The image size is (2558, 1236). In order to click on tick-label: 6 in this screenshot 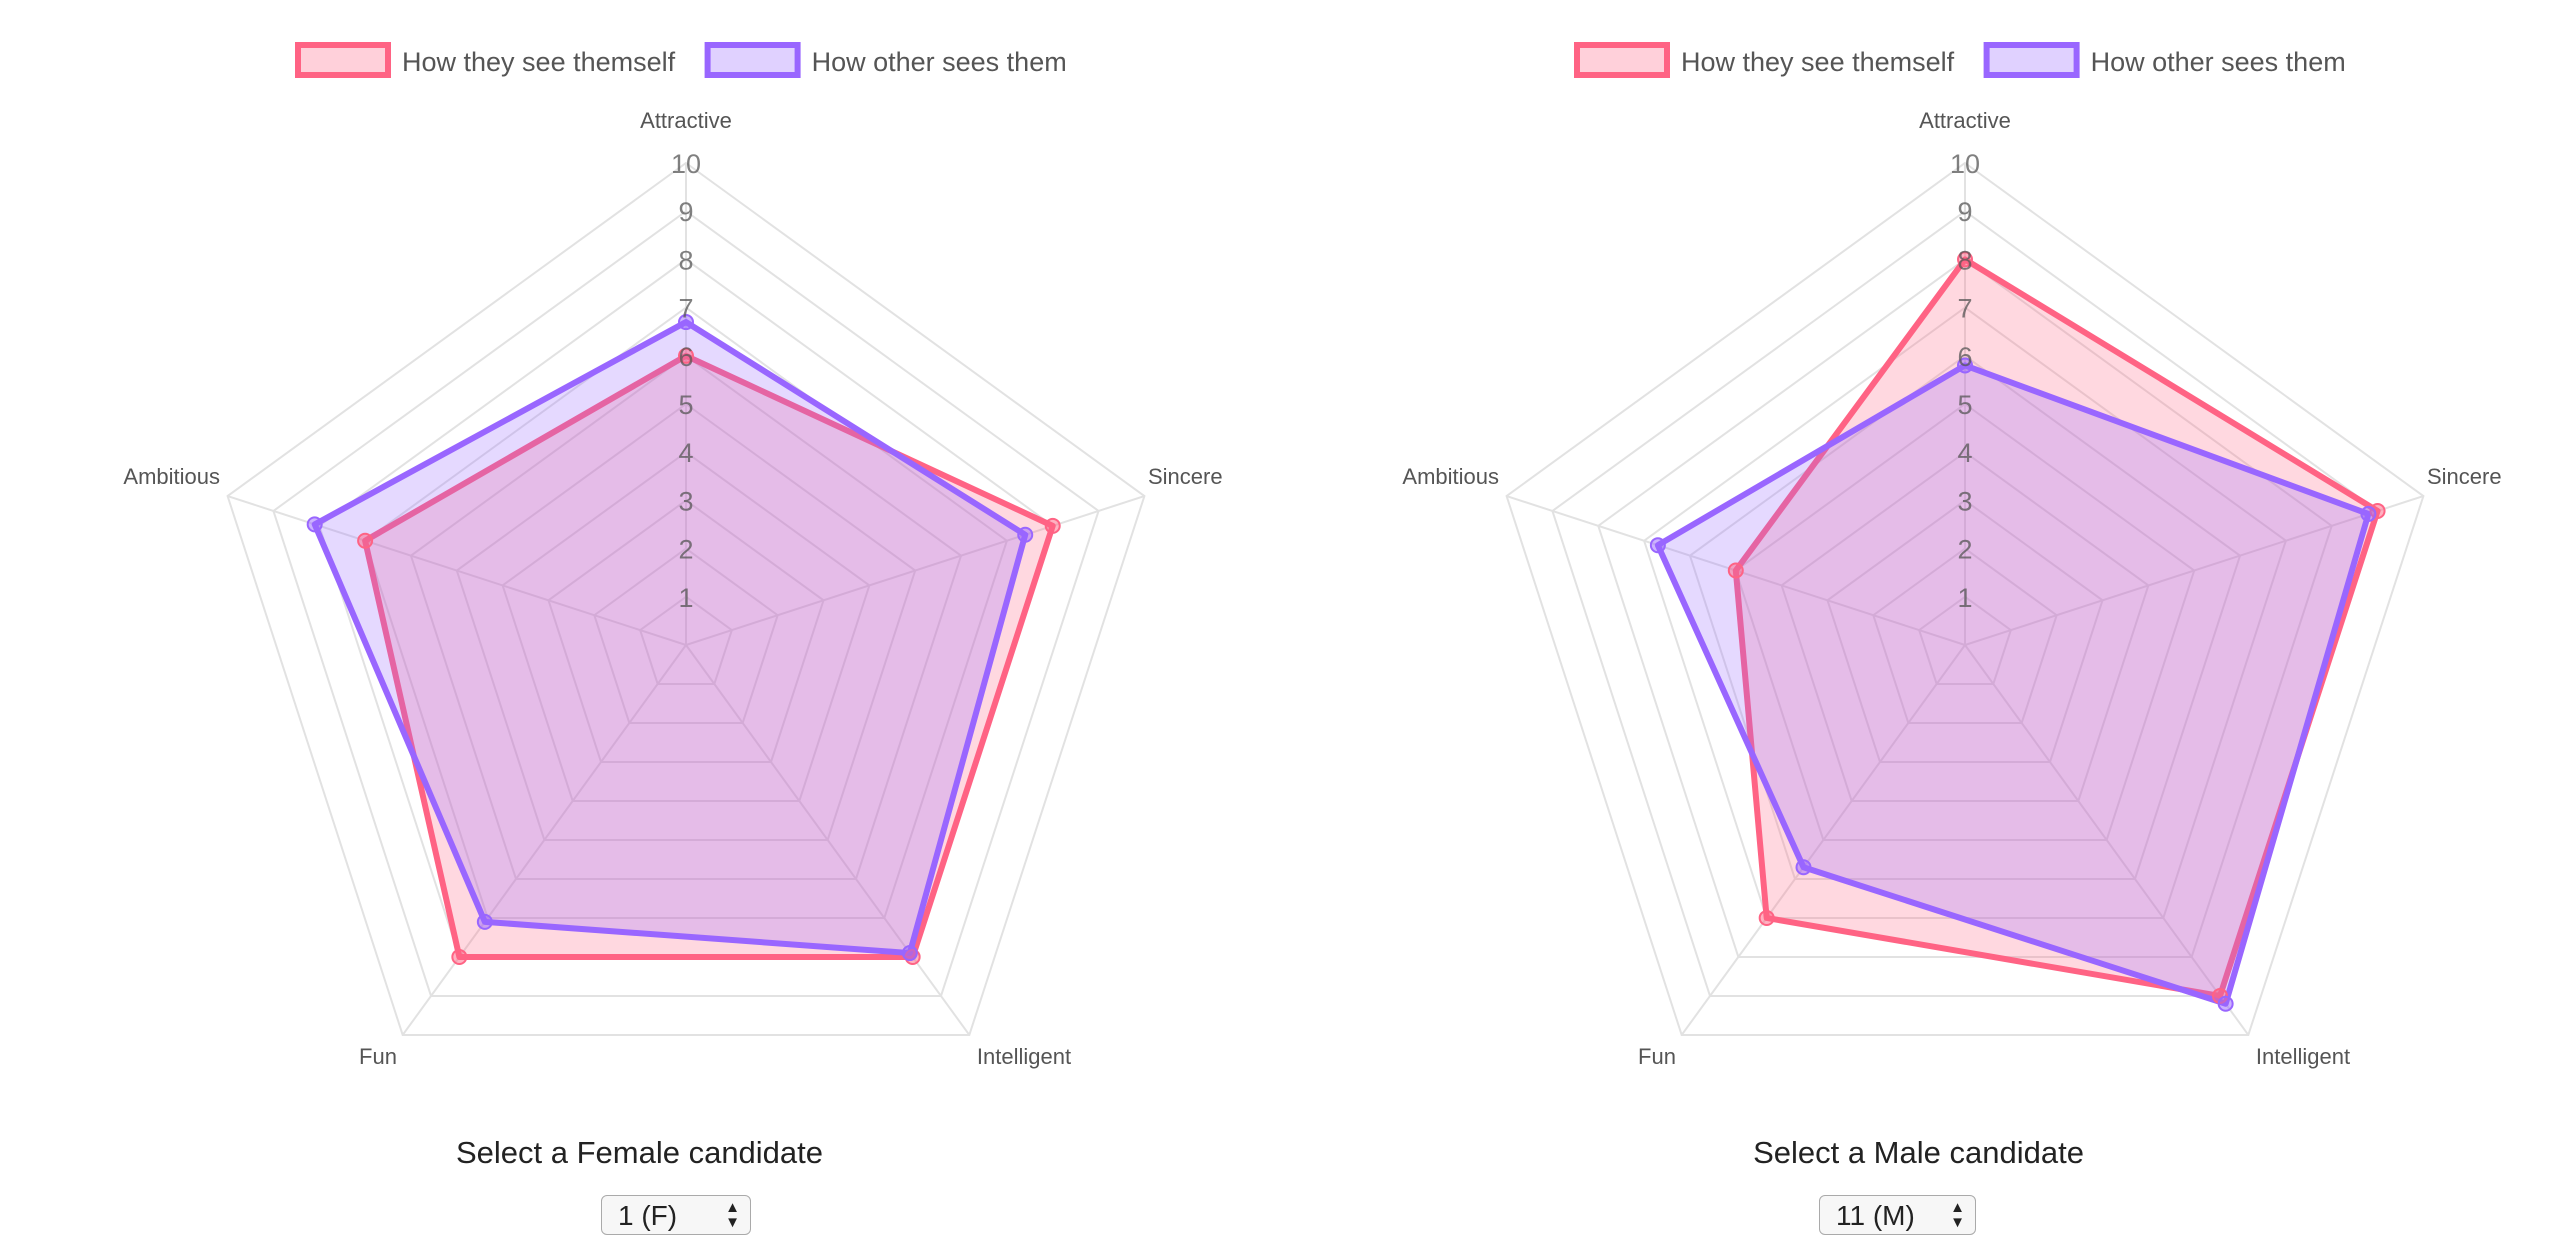, I will do `click(685, 357)`.